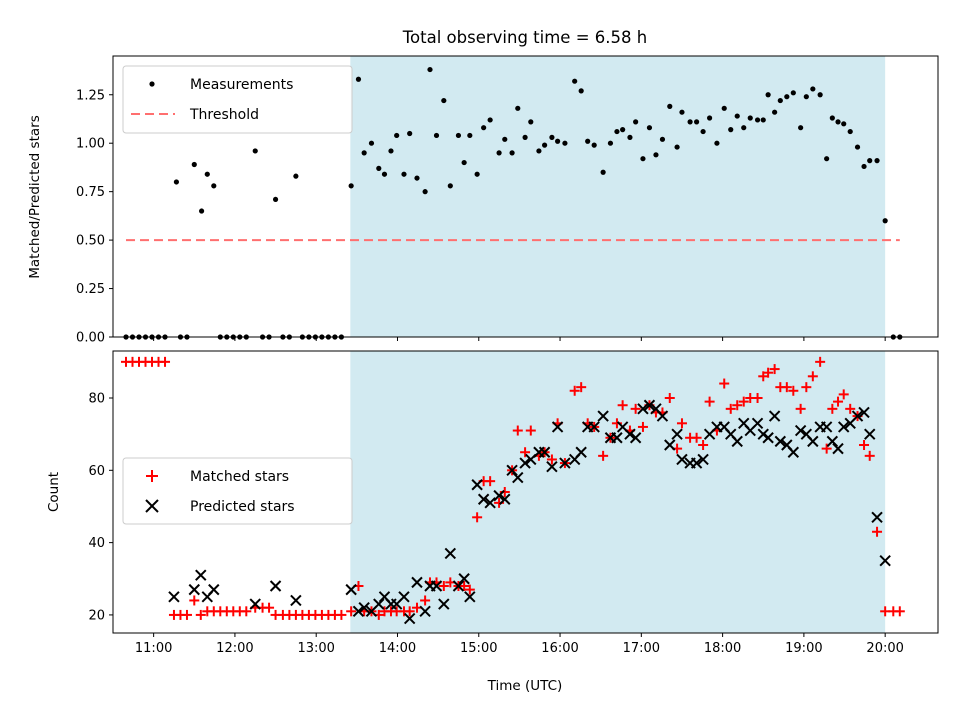 The image size is (960, 720). What do you see at coordinates (237, 491) in the screenshot?
I see `count-legend-box` at bounding box center [237, 491].